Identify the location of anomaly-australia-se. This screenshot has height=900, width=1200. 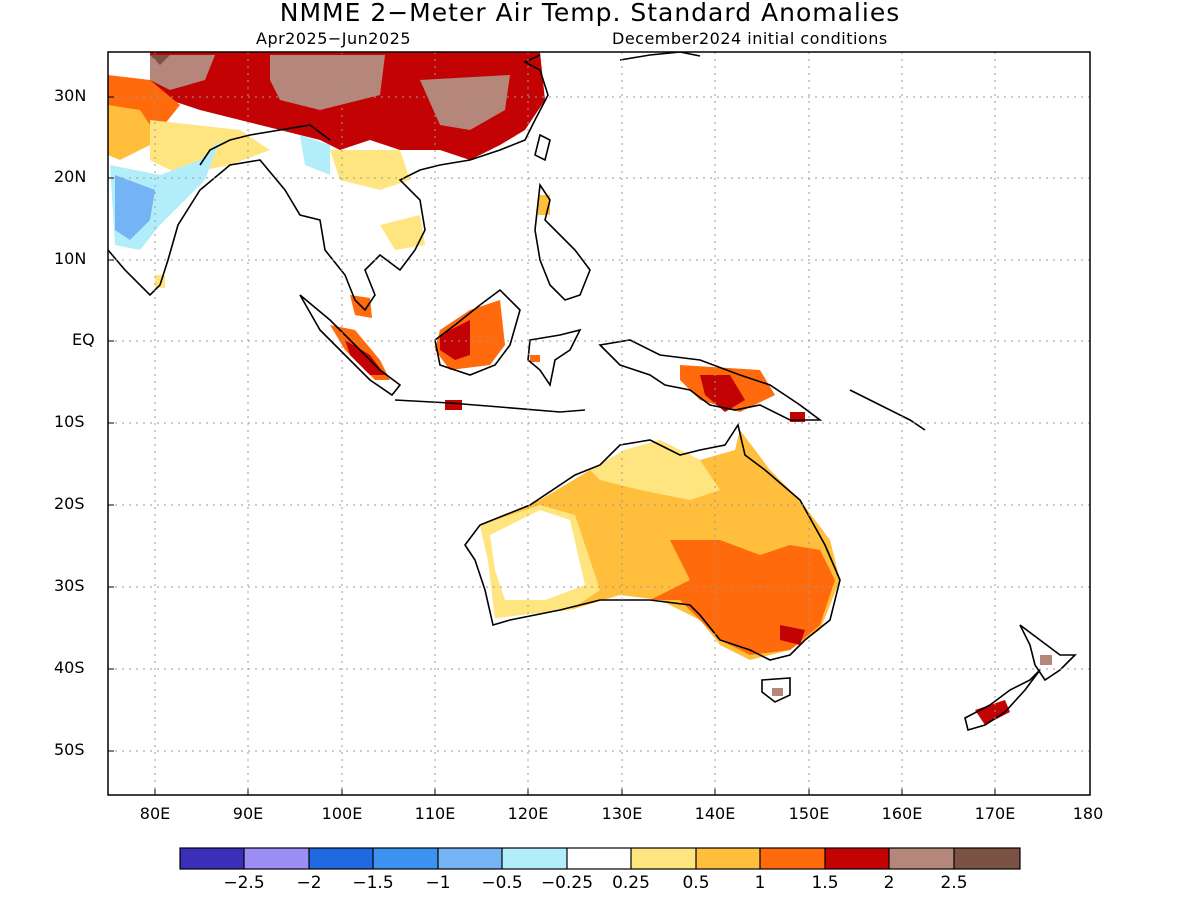
(742, 597).